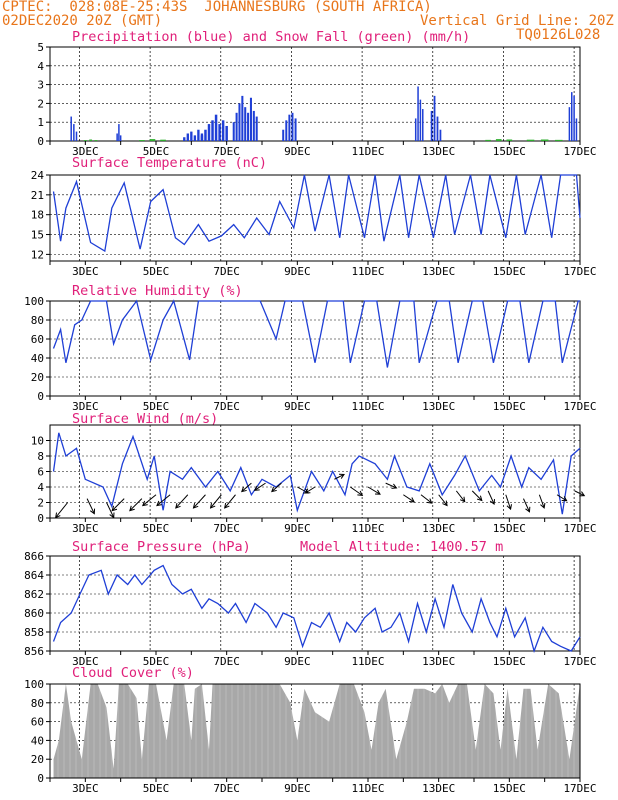 The image size is (618, 800). Describe the element at coordinates (367, 151) in the screenshot. I see `precip-xtick-label: 11DEC` at that location.